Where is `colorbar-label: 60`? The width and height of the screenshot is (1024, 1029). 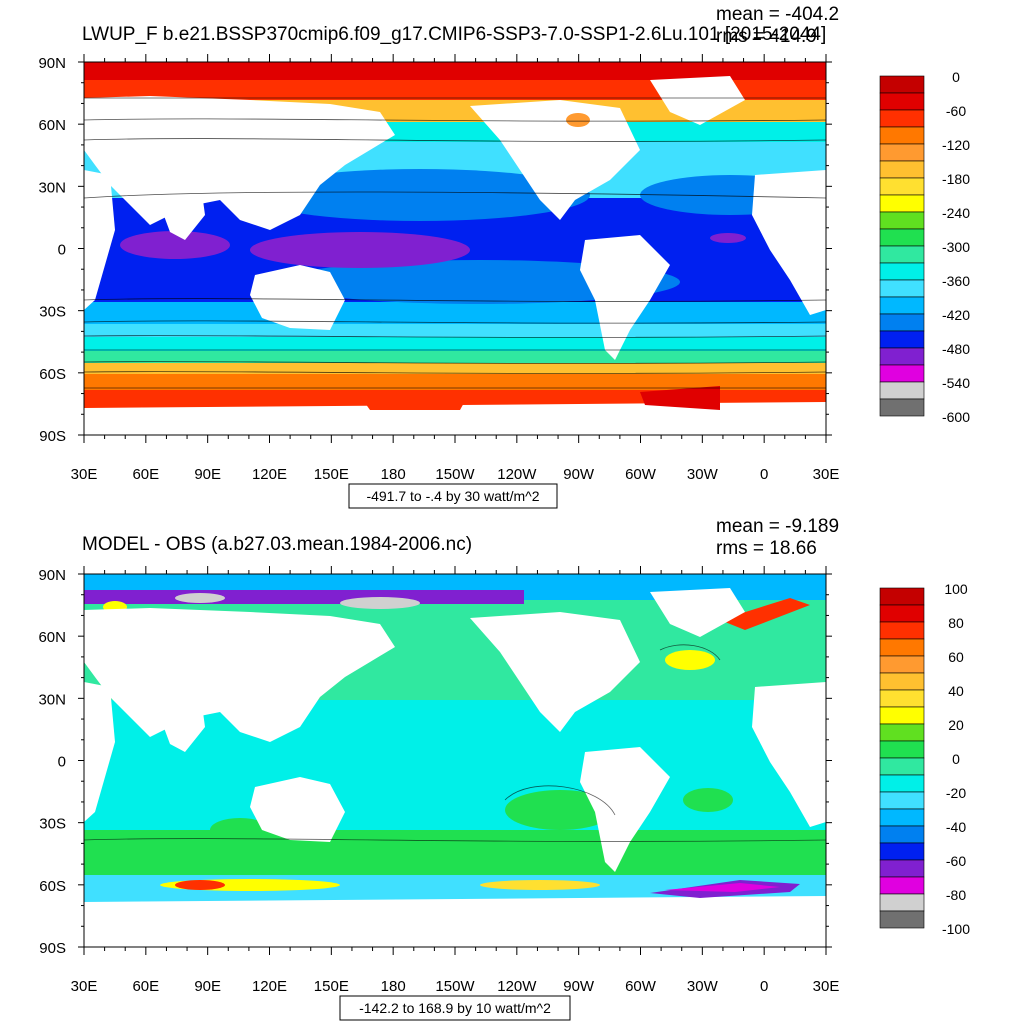
colorbar-label: 60 is located at coordinates (956, 657).